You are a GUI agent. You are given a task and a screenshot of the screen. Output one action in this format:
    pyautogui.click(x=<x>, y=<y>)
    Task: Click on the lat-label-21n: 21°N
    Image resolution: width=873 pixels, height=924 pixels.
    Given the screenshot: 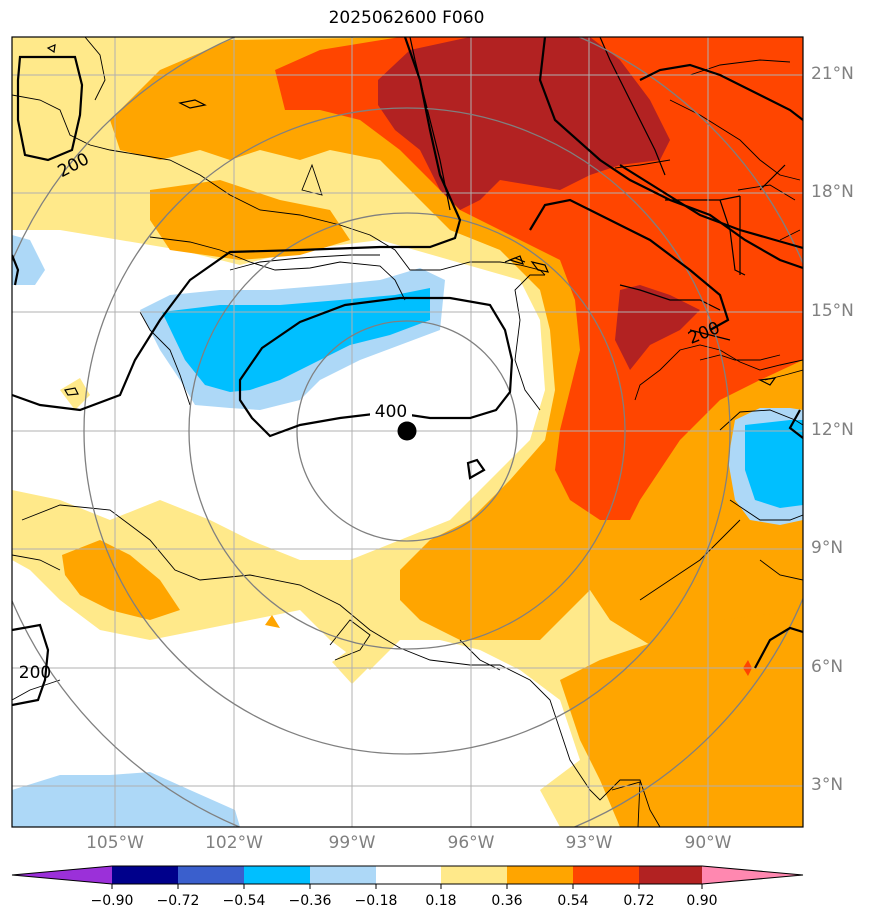 What is the action you would take?
    pyautogui.click(x=832, y=74)
    